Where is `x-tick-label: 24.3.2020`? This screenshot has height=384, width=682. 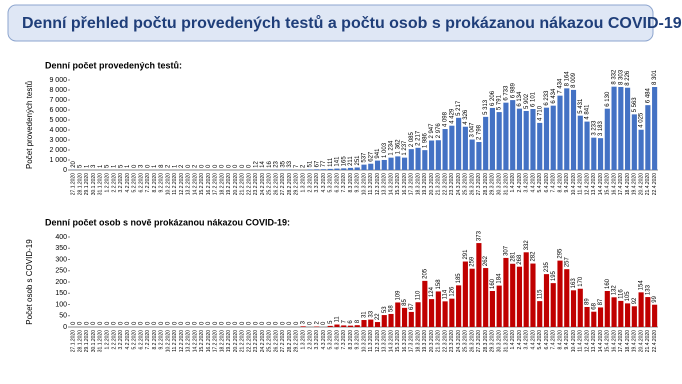 x-tick-label: 24.3.2020 is located at coordinates (459, 341).